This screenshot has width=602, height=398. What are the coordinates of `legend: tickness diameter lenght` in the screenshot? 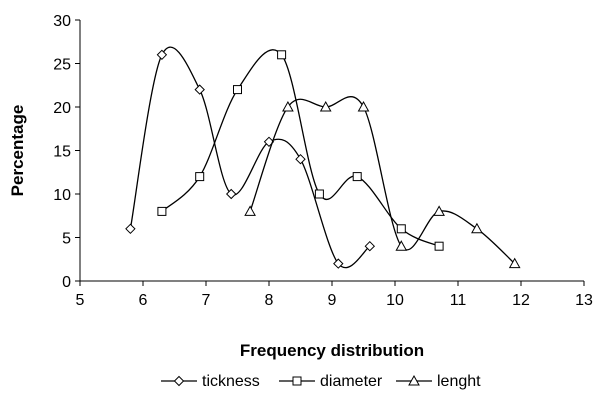 It's located at (321, 381).